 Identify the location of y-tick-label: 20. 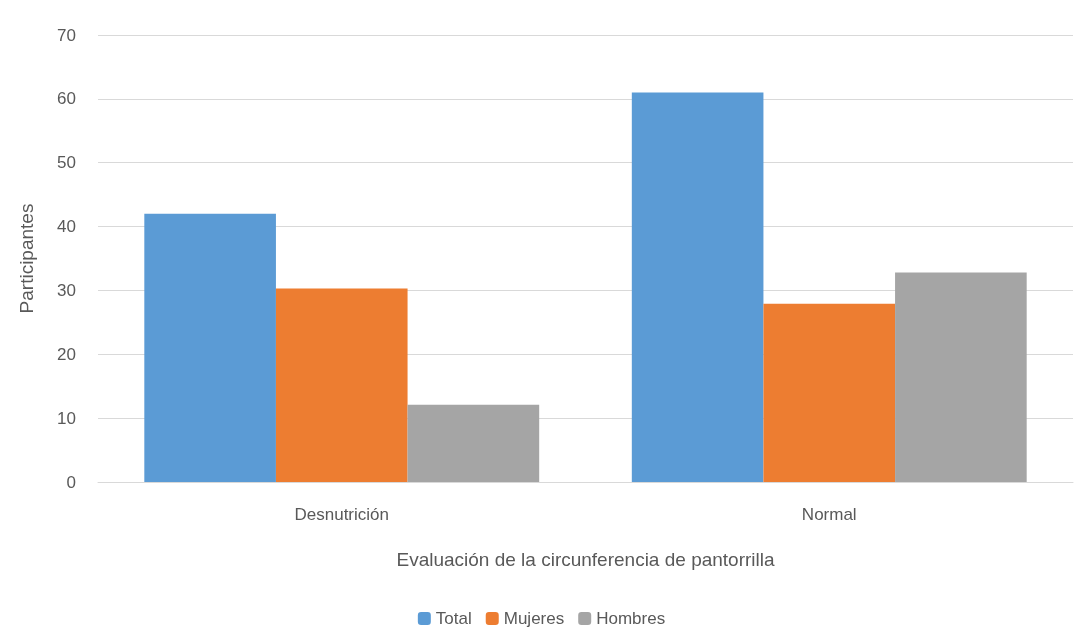
(66, 354).